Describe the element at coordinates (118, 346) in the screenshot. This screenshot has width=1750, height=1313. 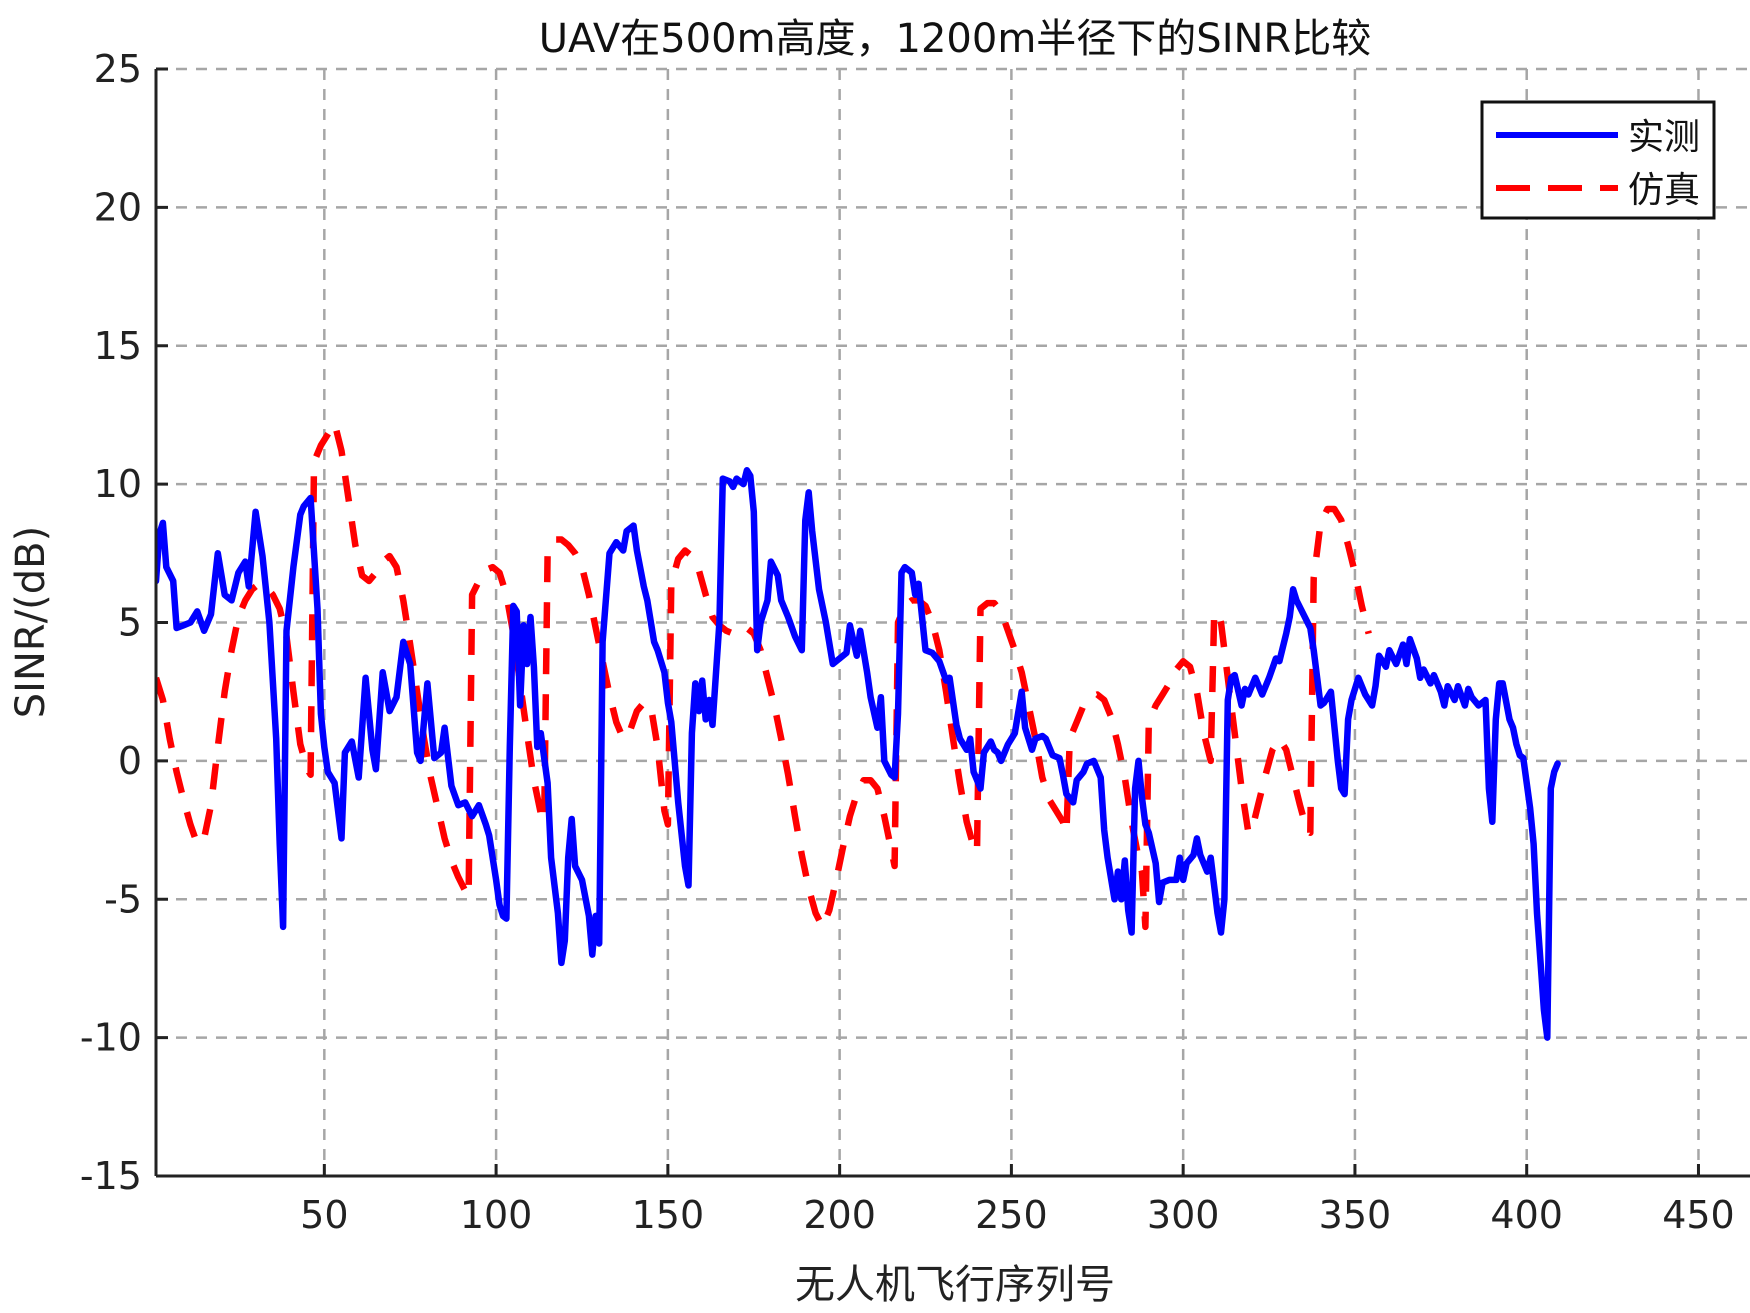
I see `y-tick-label: 15` at that location.